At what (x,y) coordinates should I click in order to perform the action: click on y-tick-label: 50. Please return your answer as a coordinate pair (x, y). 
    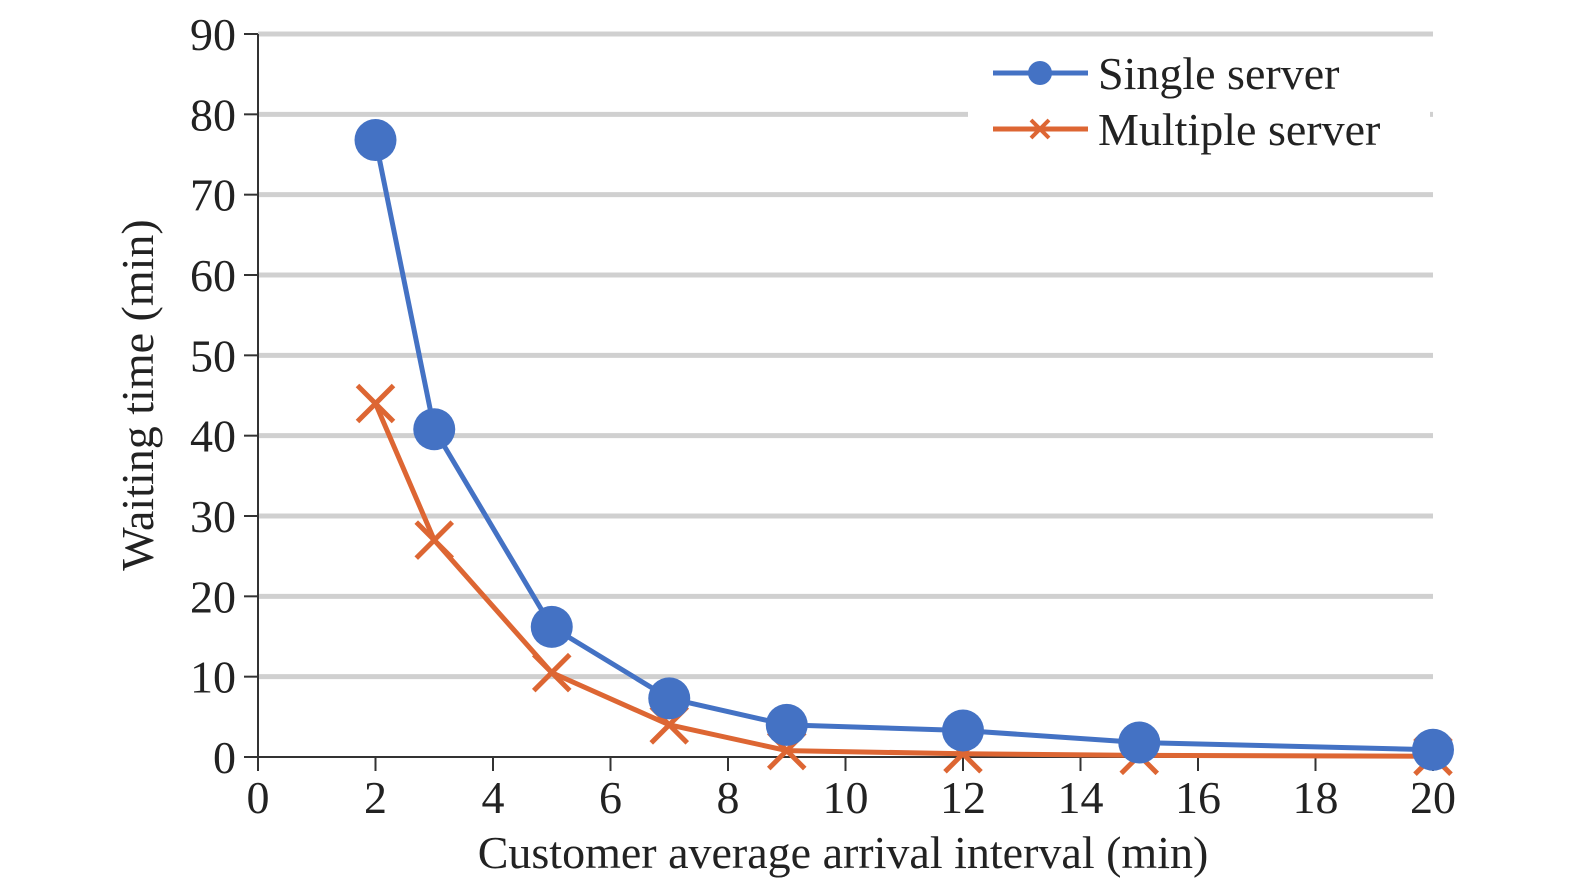
    Looking at the image, I should click on (213, 355).